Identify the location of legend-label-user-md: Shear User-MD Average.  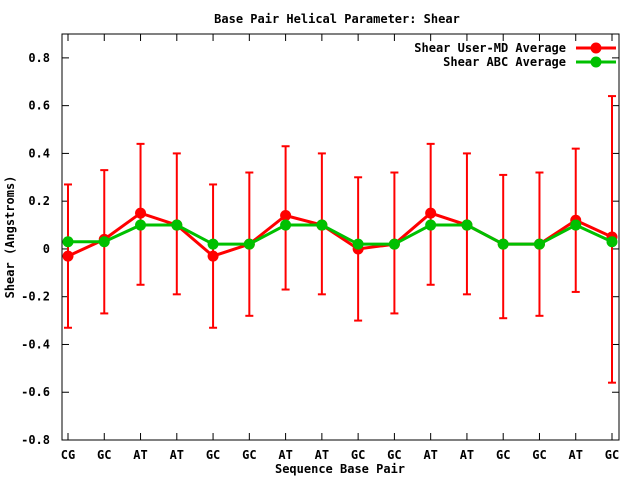
(490, 48).